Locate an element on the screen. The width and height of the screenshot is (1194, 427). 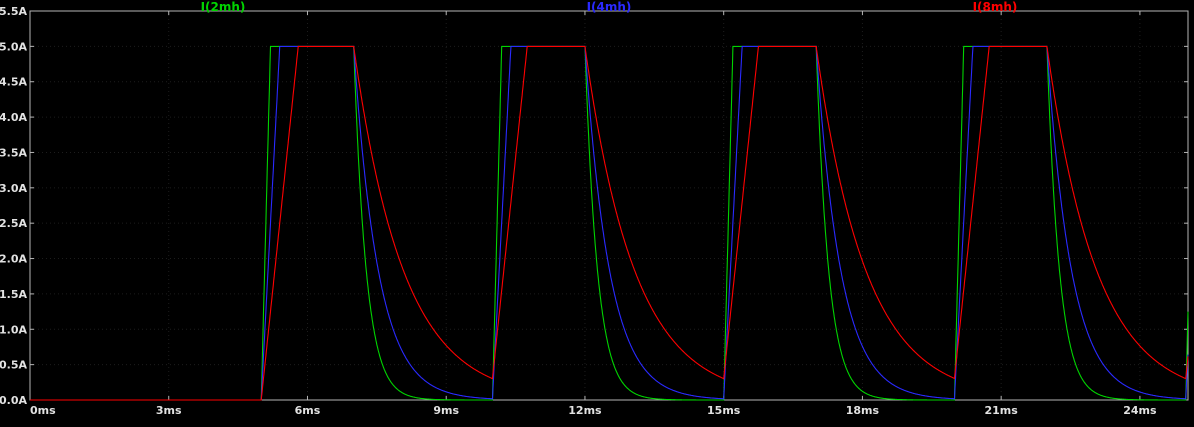
trace-label-4mh: I(4mh) is located at coordinates (609, 7).